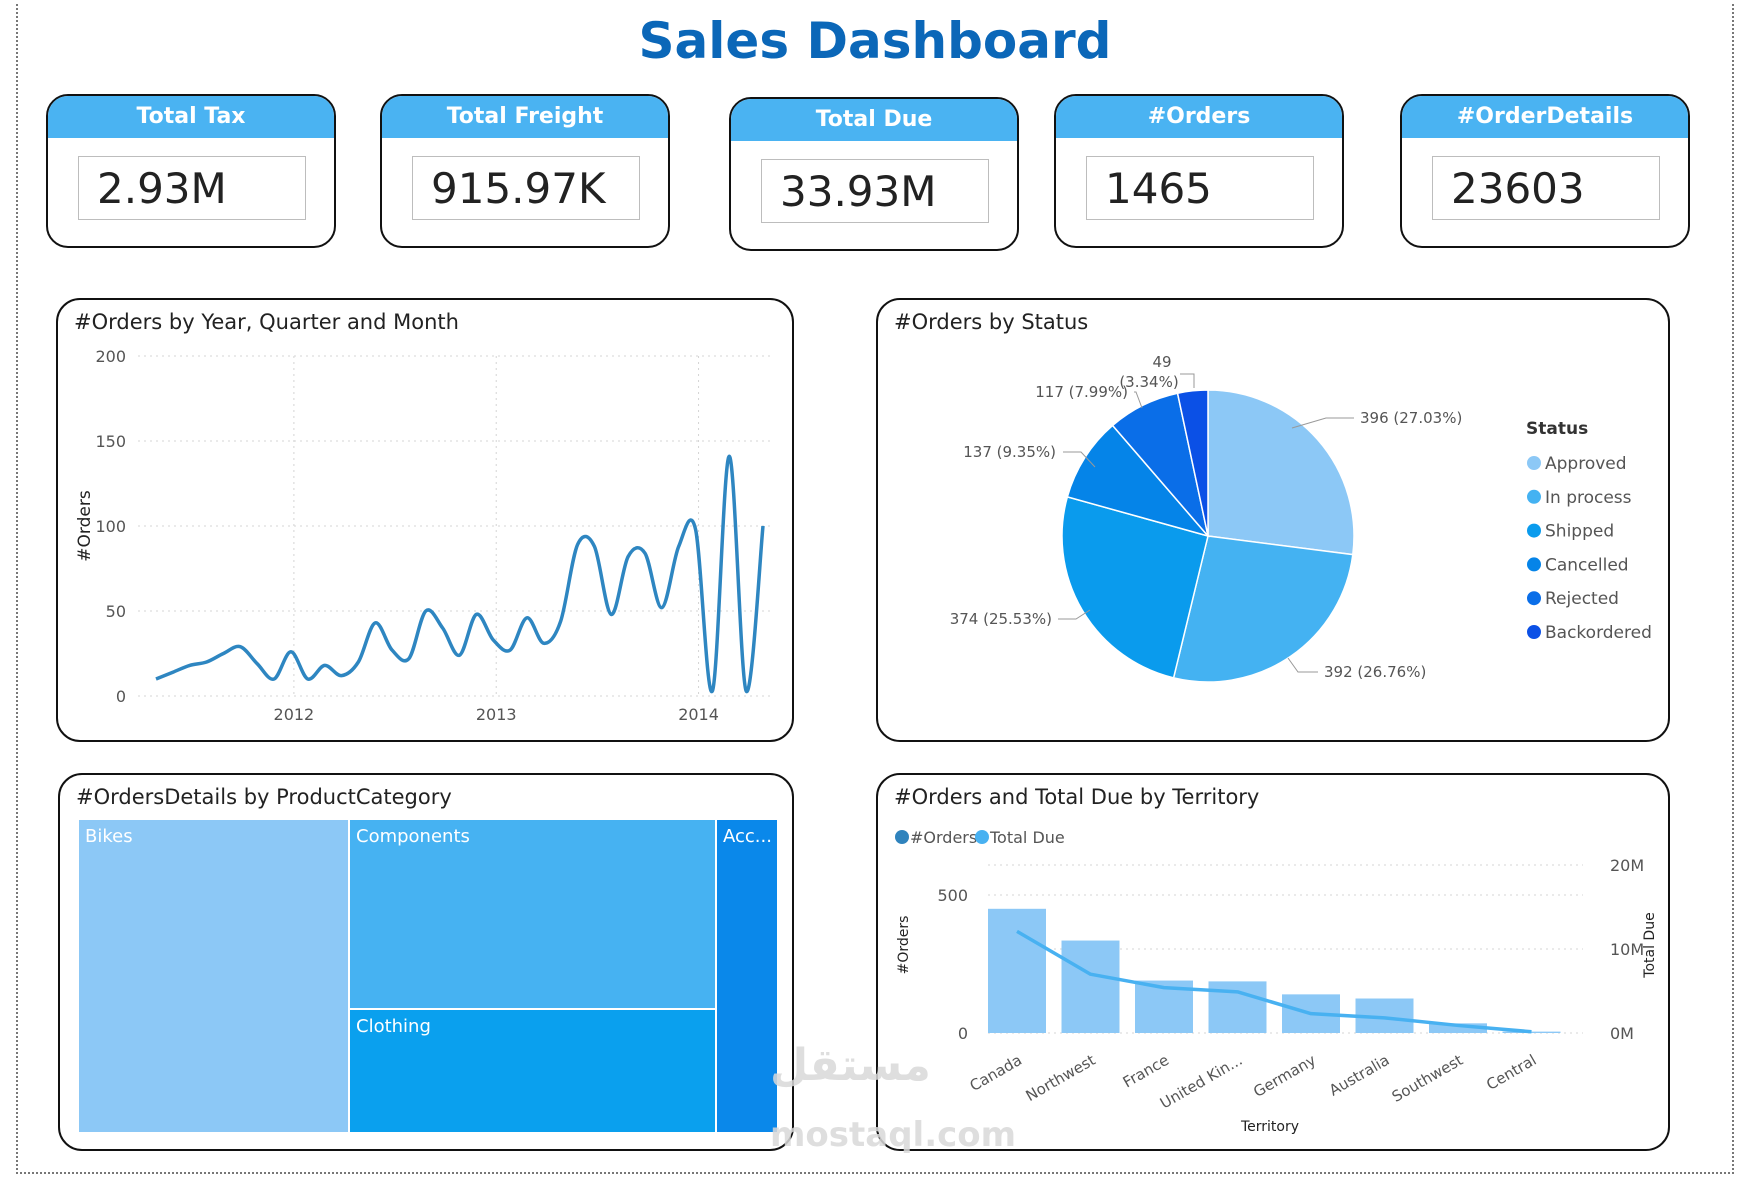  Describe the element at coordinates (192, 188) in the screenshot. I see `kpi-value: 2.93M` at that location.